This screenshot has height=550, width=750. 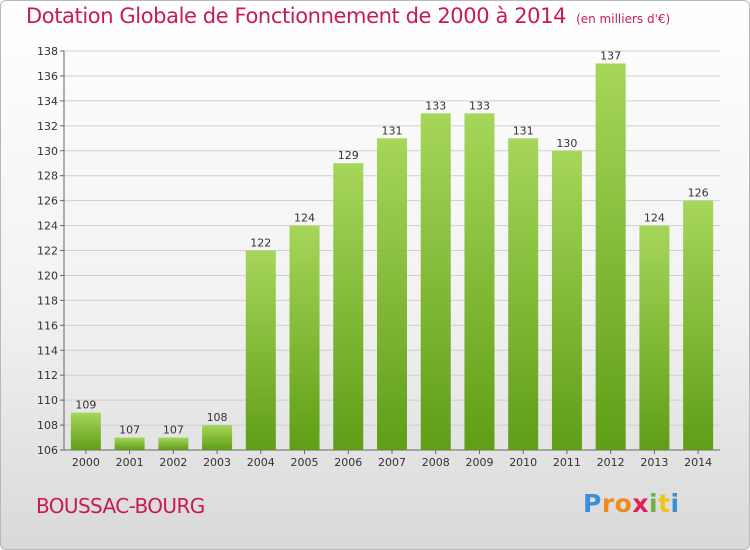 What do you see at coordinates (698, 193) in the screenshot?
I see `bar-value-label: 126` at bounding box center [698, 193].